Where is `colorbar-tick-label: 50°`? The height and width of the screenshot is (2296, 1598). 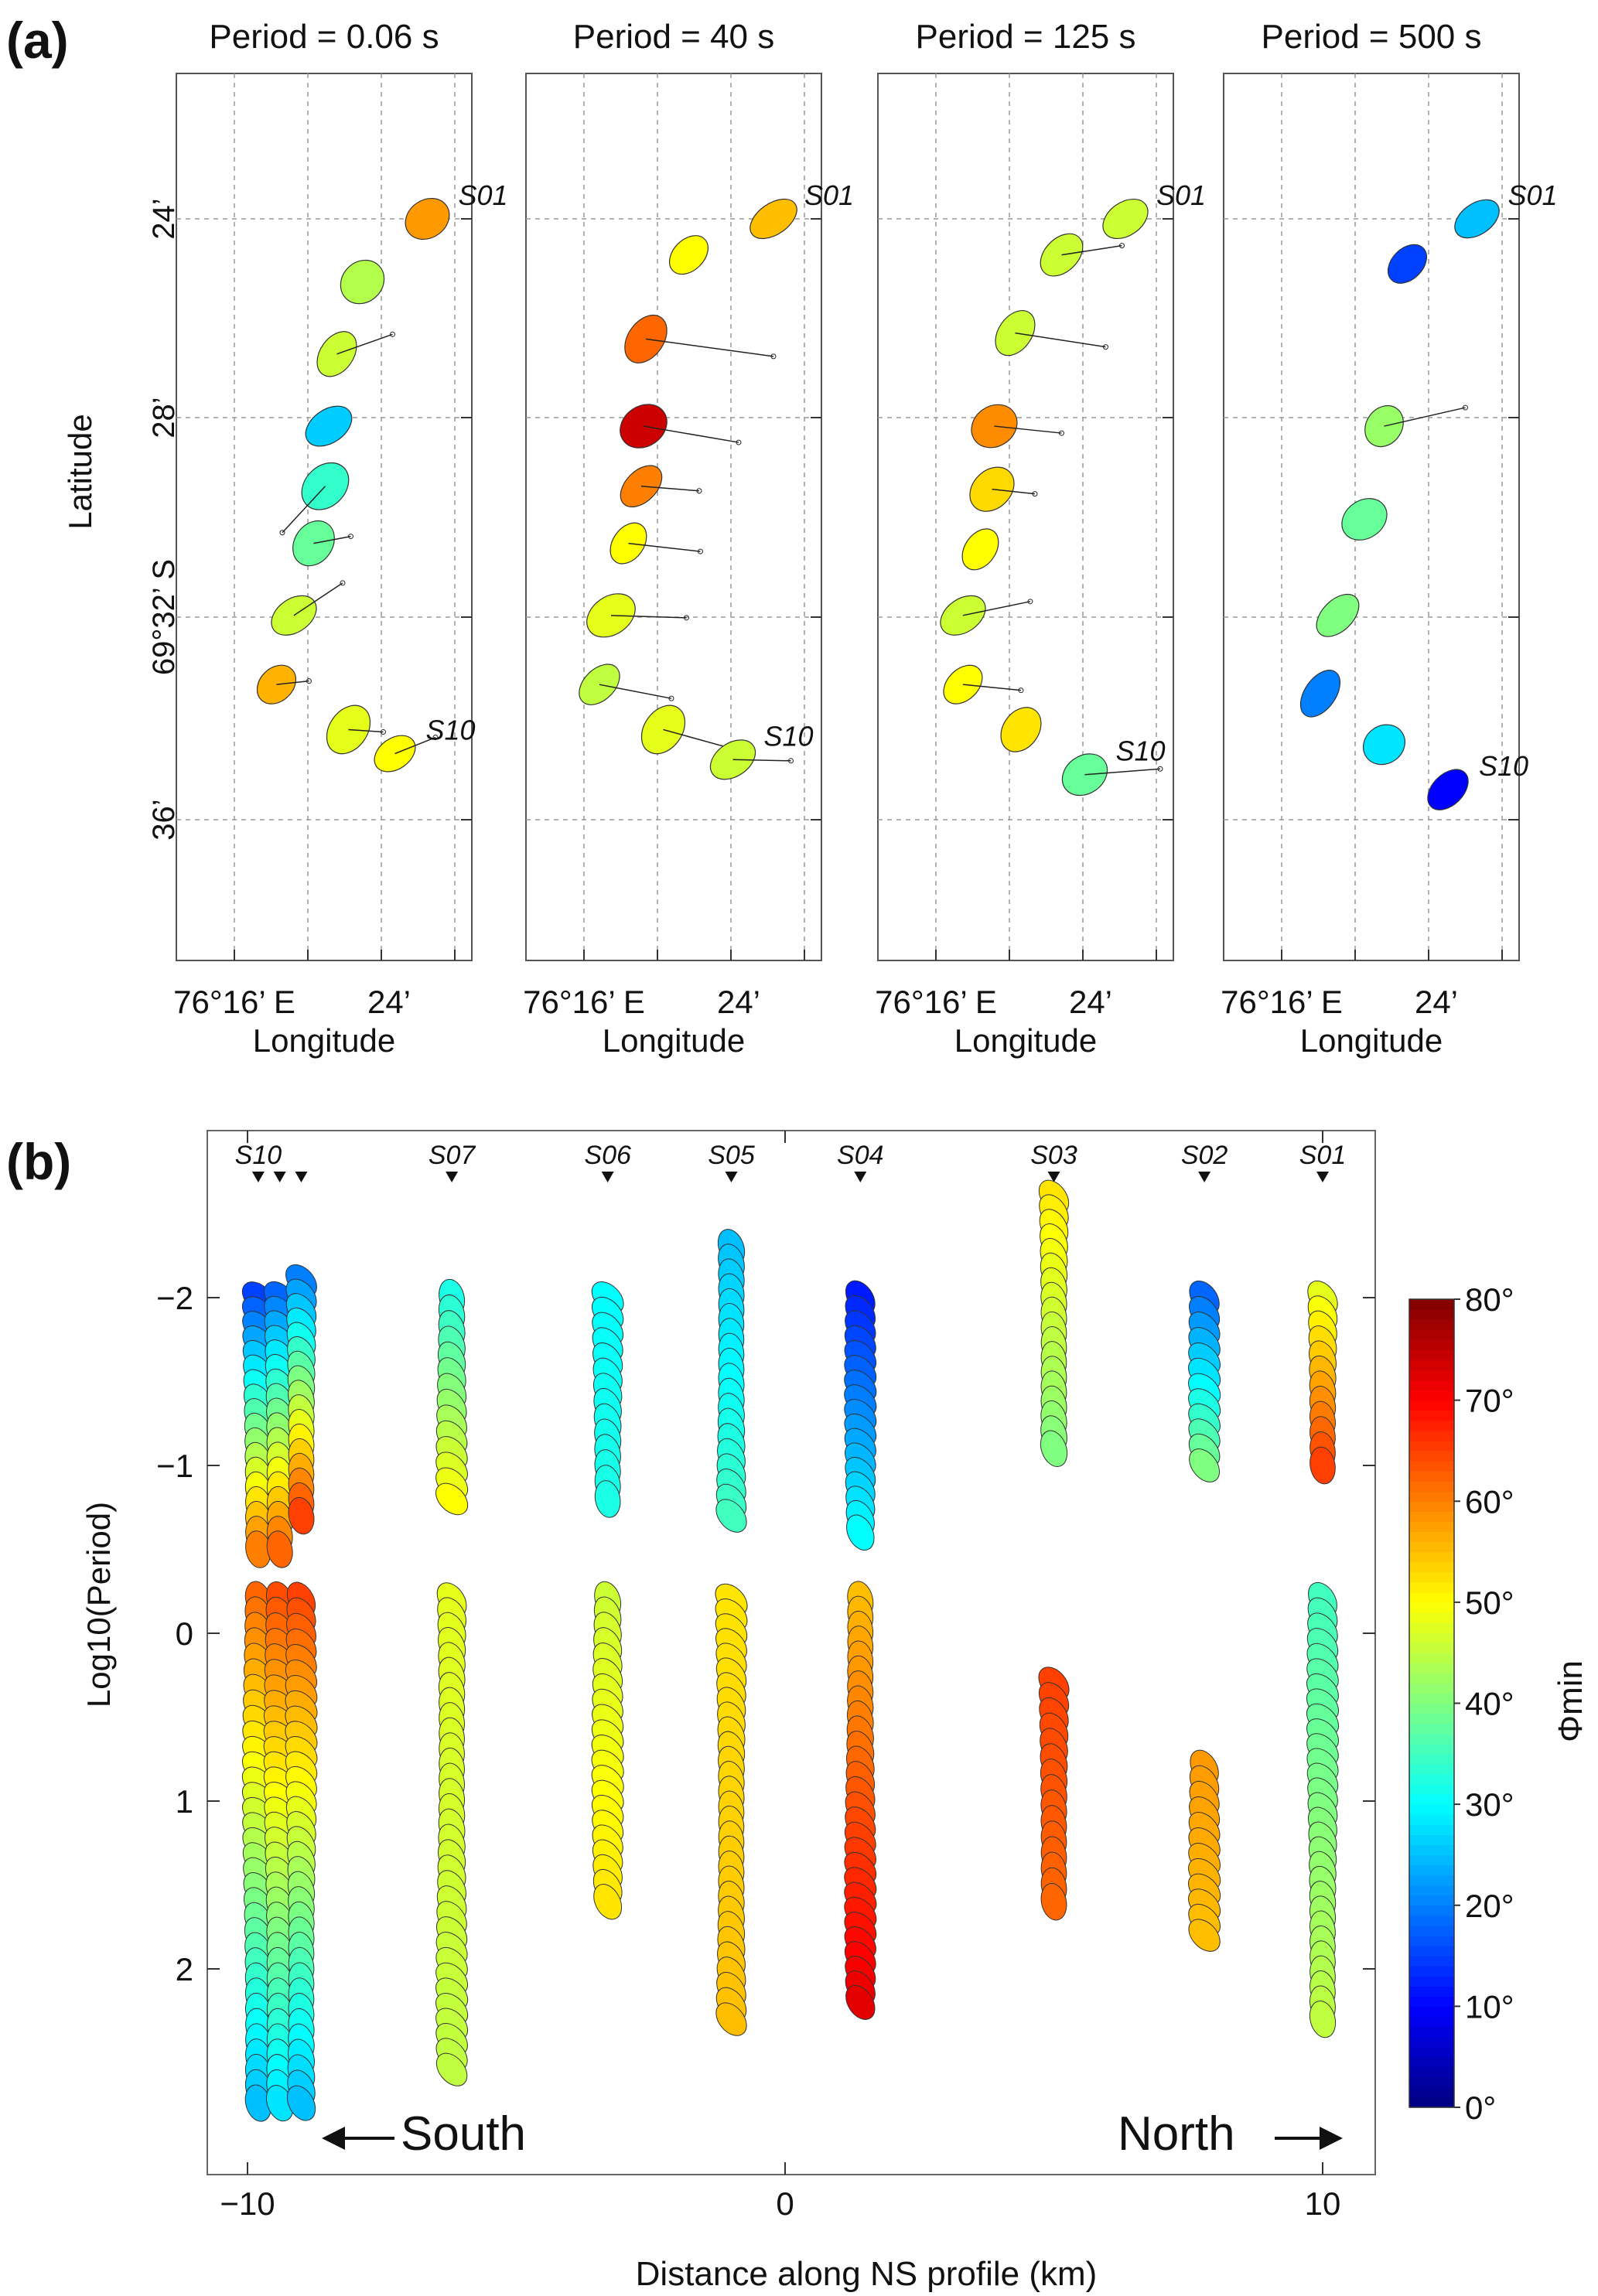 colorbar-tick-label: 50° is located at coordinates (1489, 1603).